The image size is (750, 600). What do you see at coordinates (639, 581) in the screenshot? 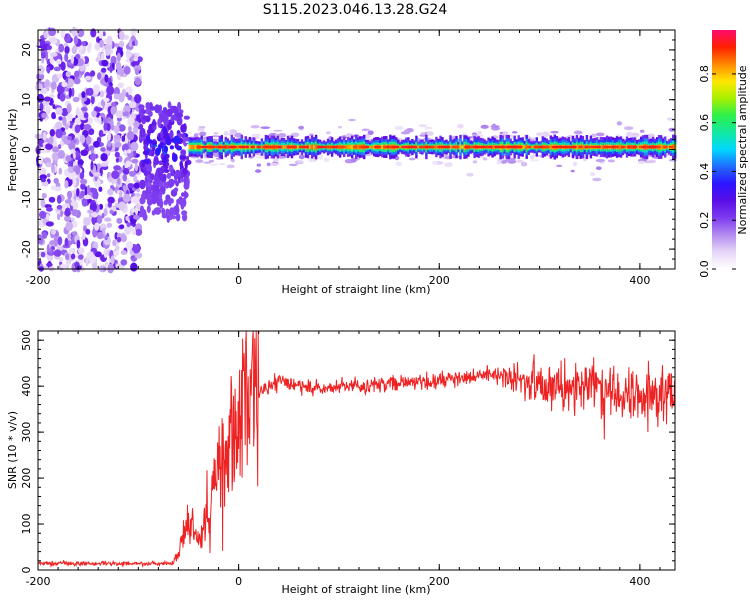
I see `snr-xtick-label: 400` at bounding box center [639, 581].